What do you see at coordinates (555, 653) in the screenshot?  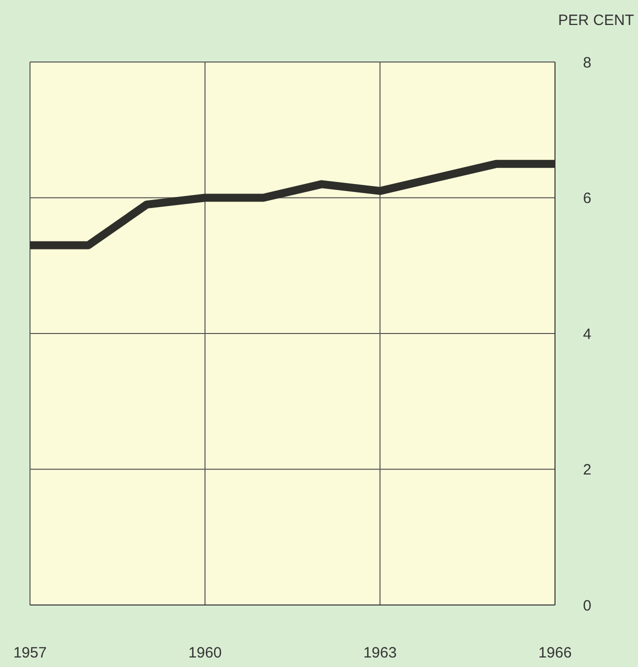 I see `x-tick-label: 1966` at bounding box center [555, 653].